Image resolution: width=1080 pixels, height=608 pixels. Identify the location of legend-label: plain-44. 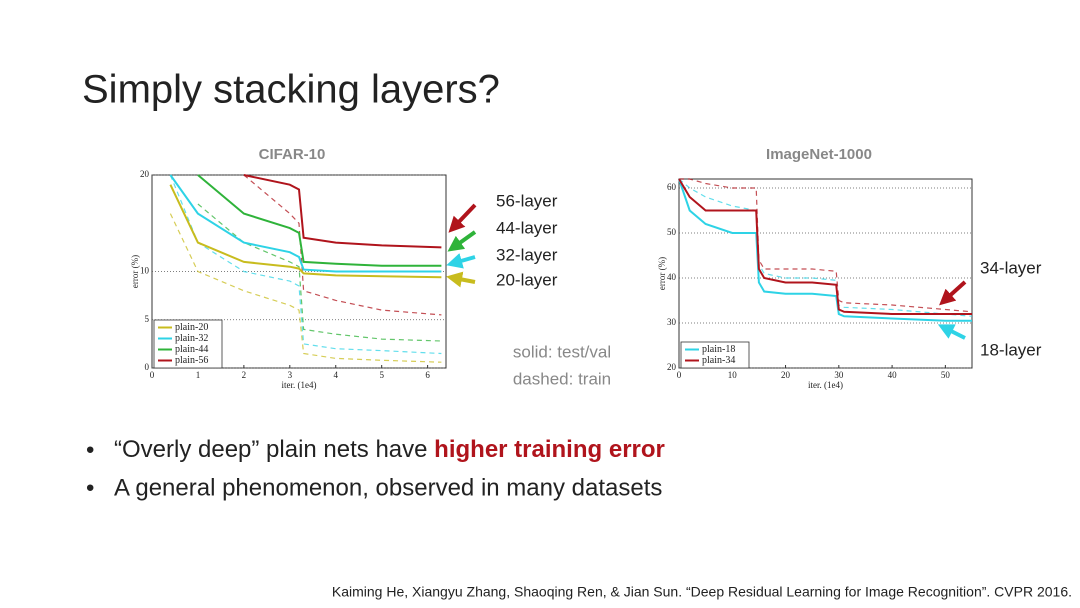
(191, 349).